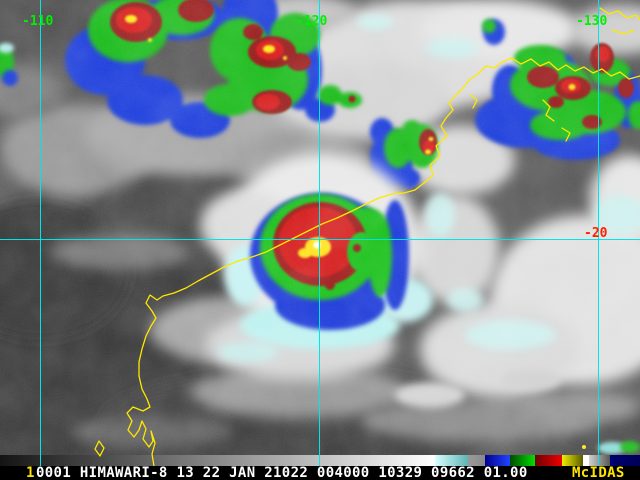  I want to click on lon-label-110: -110, so click(37, 21).